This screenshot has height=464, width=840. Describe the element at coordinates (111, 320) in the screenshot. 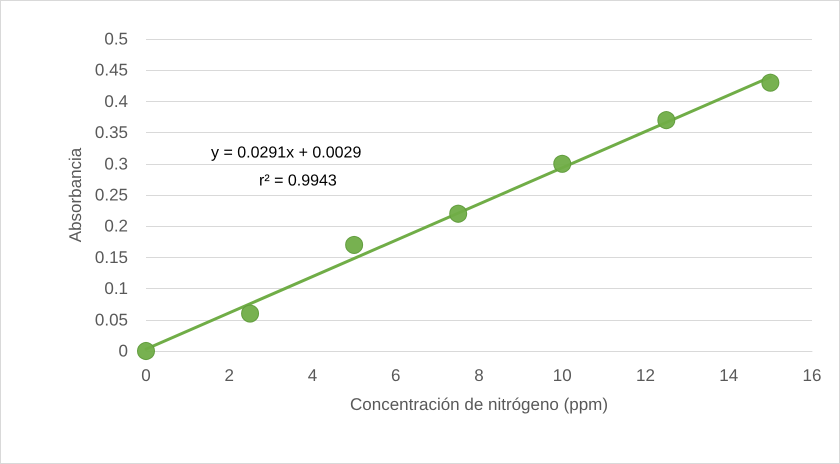

I see `y-tick-label: 0.05` at that location.